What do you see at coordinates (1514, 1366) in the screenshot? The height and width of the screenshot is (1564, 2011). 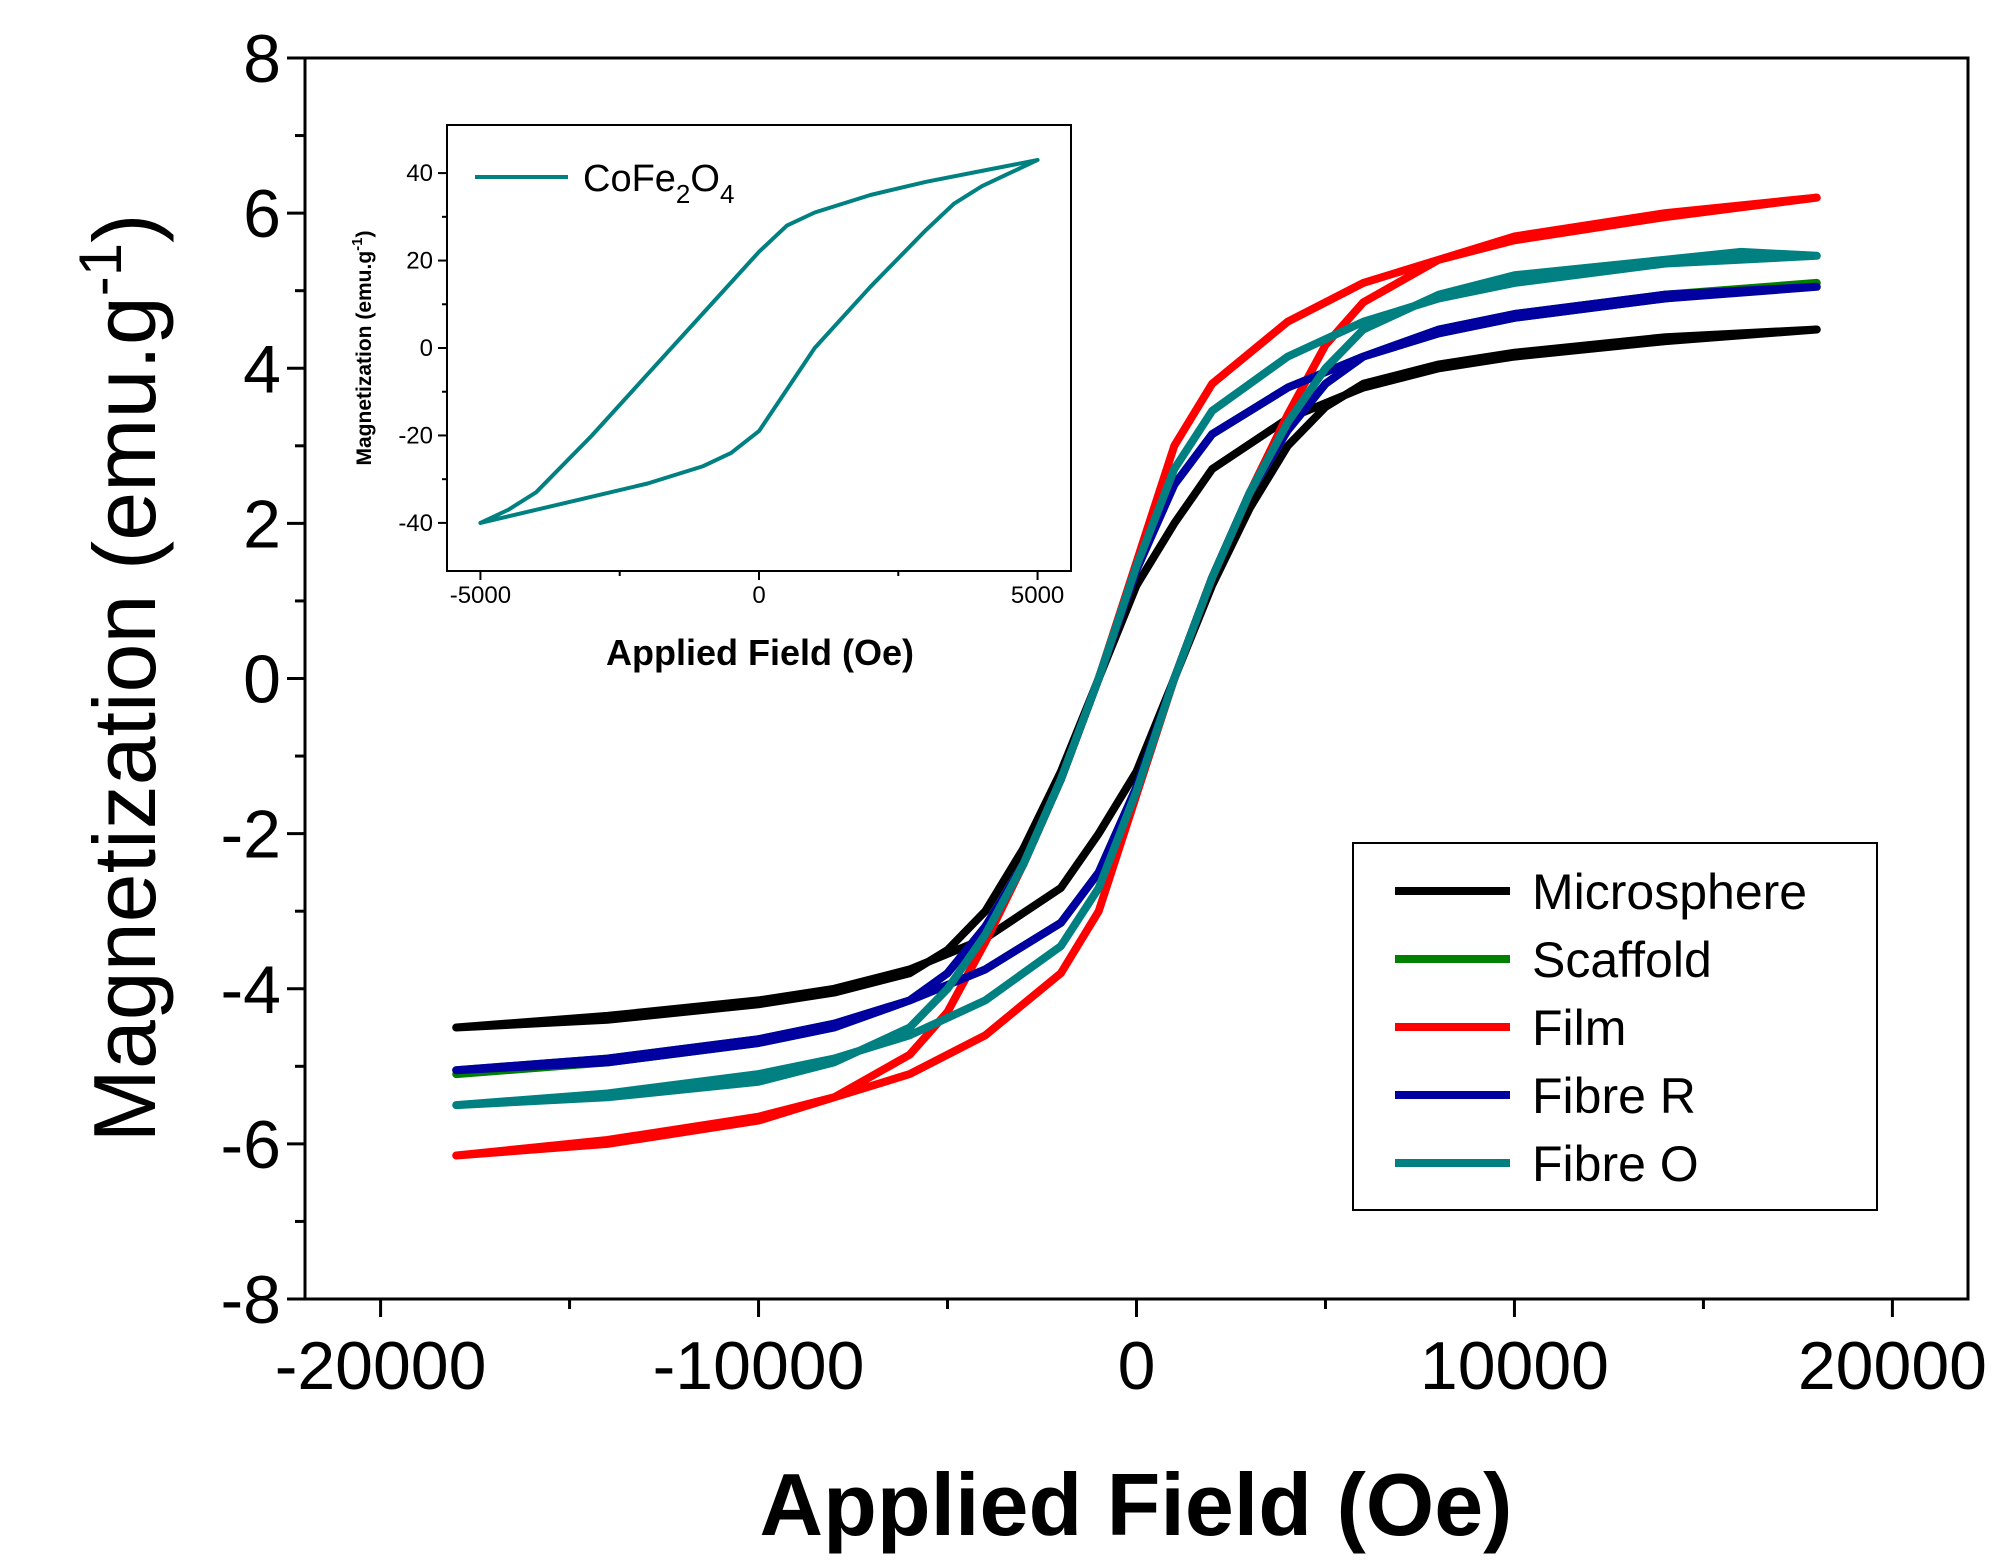 I see `x-tick-label: 10000` at bounding box center [1514, 1366].